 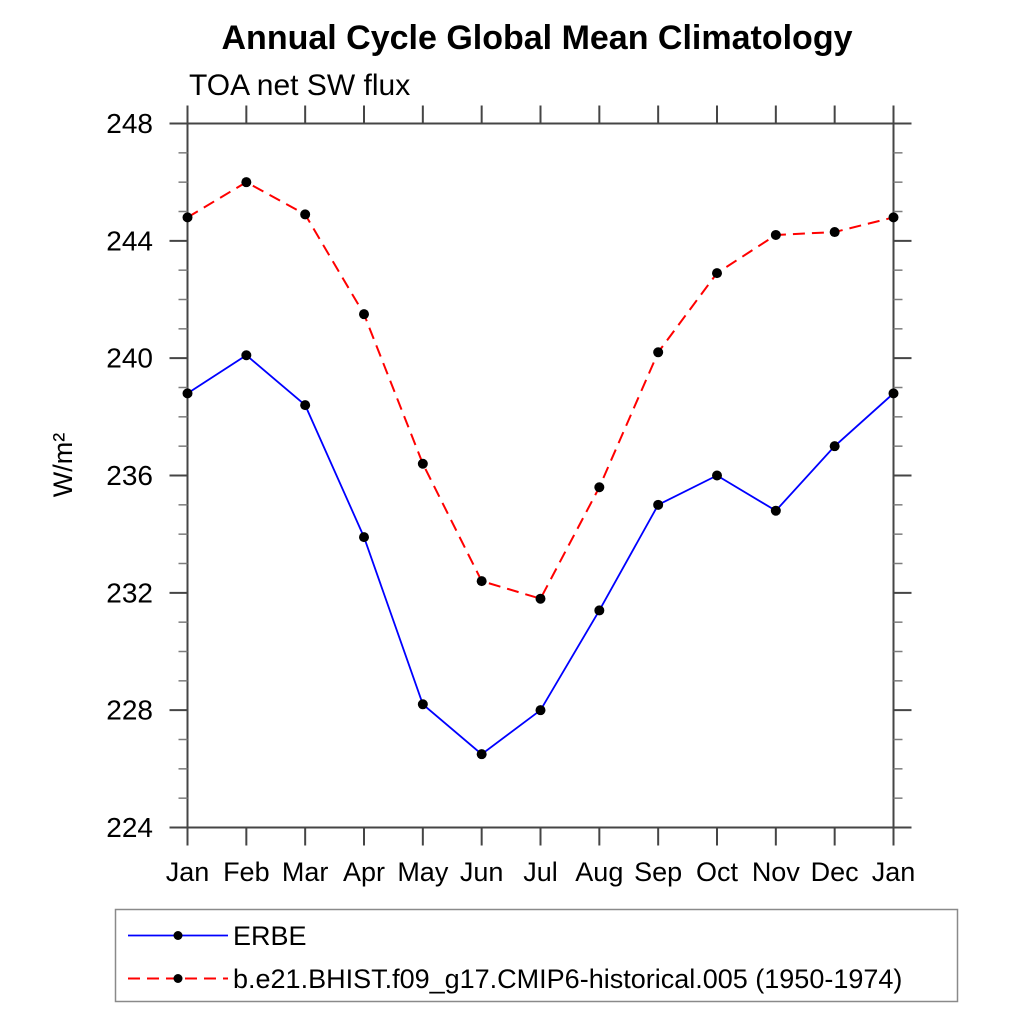 What do you see at coordinates (129, 710) in the screenshot?
I see `y-tick-label: 228` at bounding box center [129, 710].